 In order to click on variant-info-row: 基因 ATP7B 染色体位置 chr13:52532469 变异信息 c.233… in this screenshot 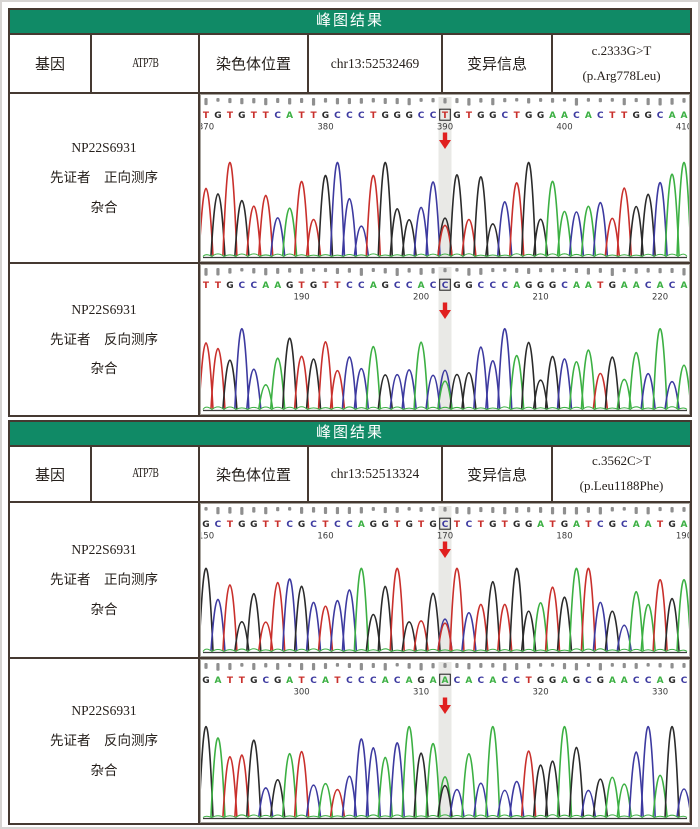, I will do `click(350, 64)`.